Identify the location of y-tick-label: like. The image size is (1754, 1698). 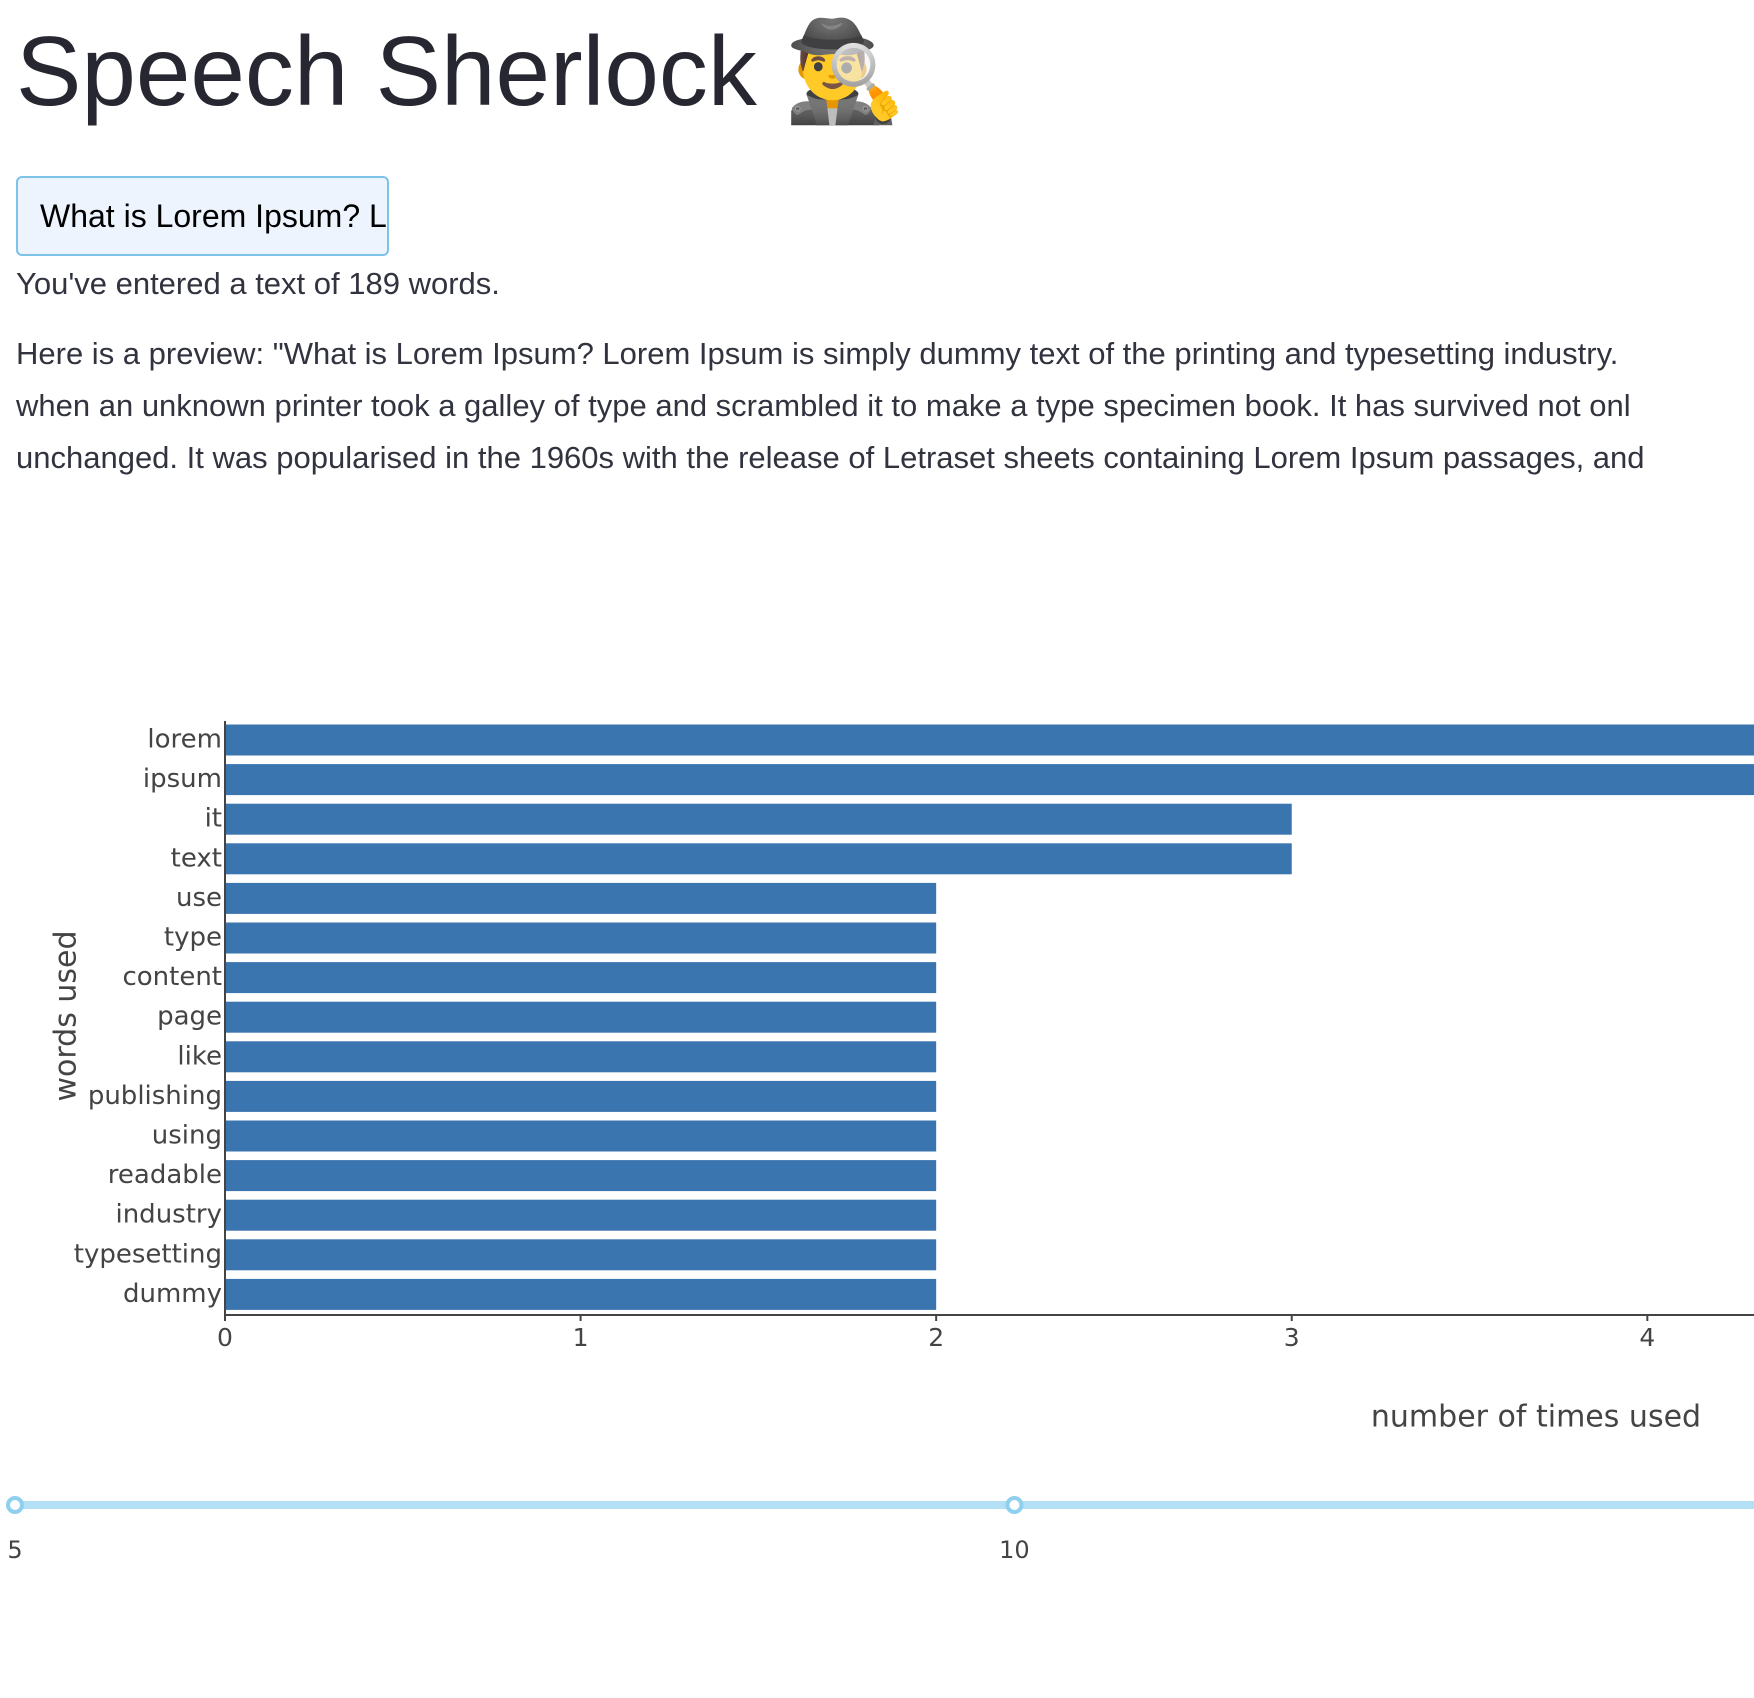
(199, 1056).